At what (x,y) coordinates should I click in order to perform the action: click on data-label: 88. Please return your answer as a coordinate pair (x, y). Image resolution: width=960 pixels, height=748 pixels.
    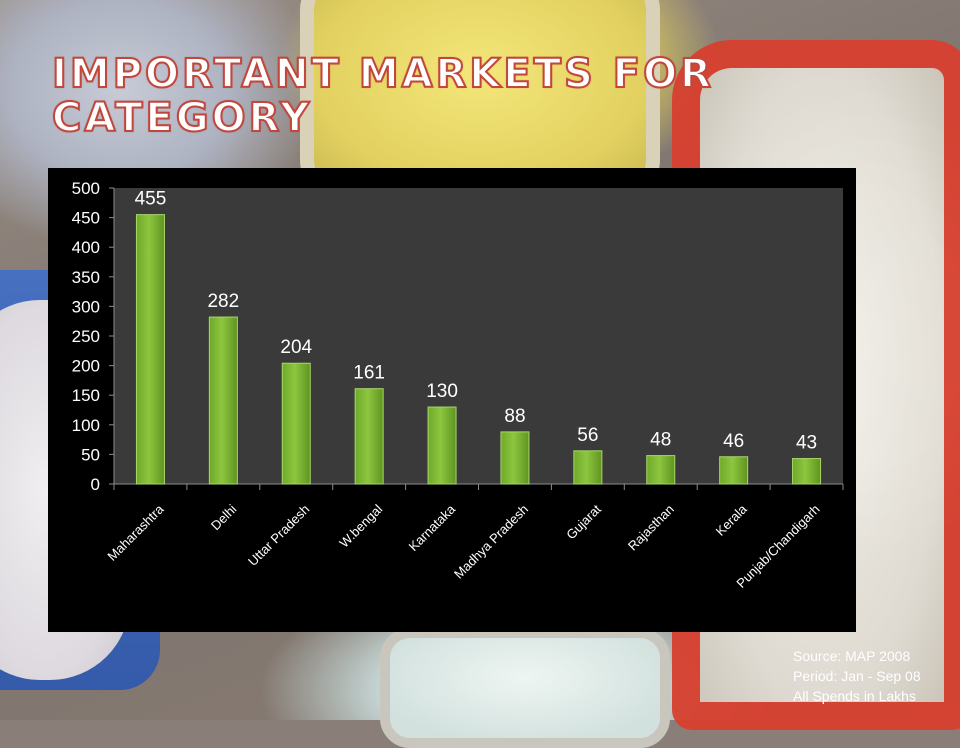
    Looking at the image, I should click on (514, 416).